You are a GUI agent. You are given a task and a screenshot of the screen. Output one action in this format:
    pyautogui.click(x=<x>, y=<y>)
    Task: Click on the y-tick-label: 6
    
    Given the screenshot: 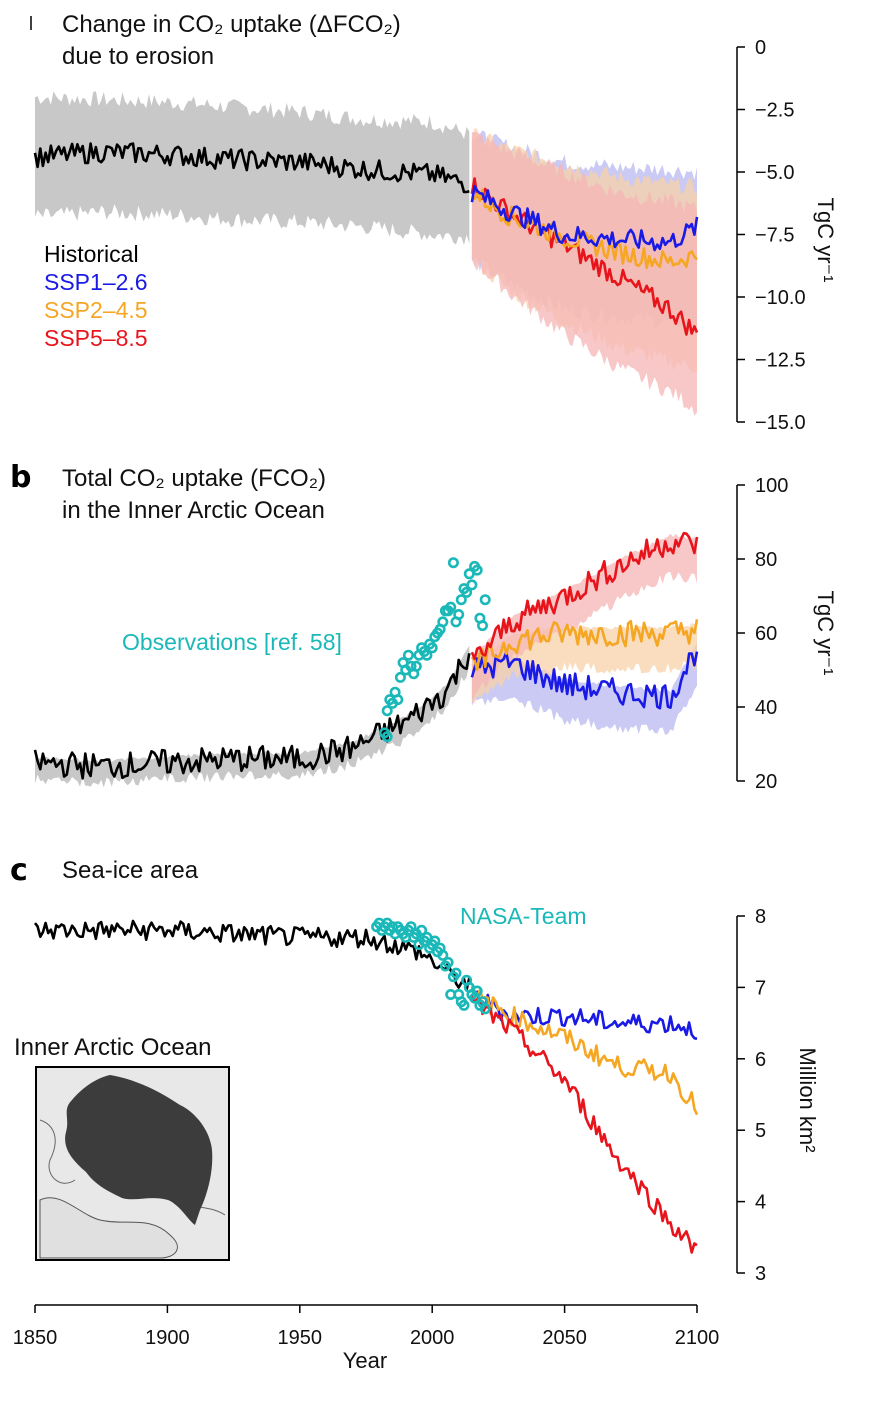 What is the action you would take?
    pyautogui.click(x=760, y=1060)
    